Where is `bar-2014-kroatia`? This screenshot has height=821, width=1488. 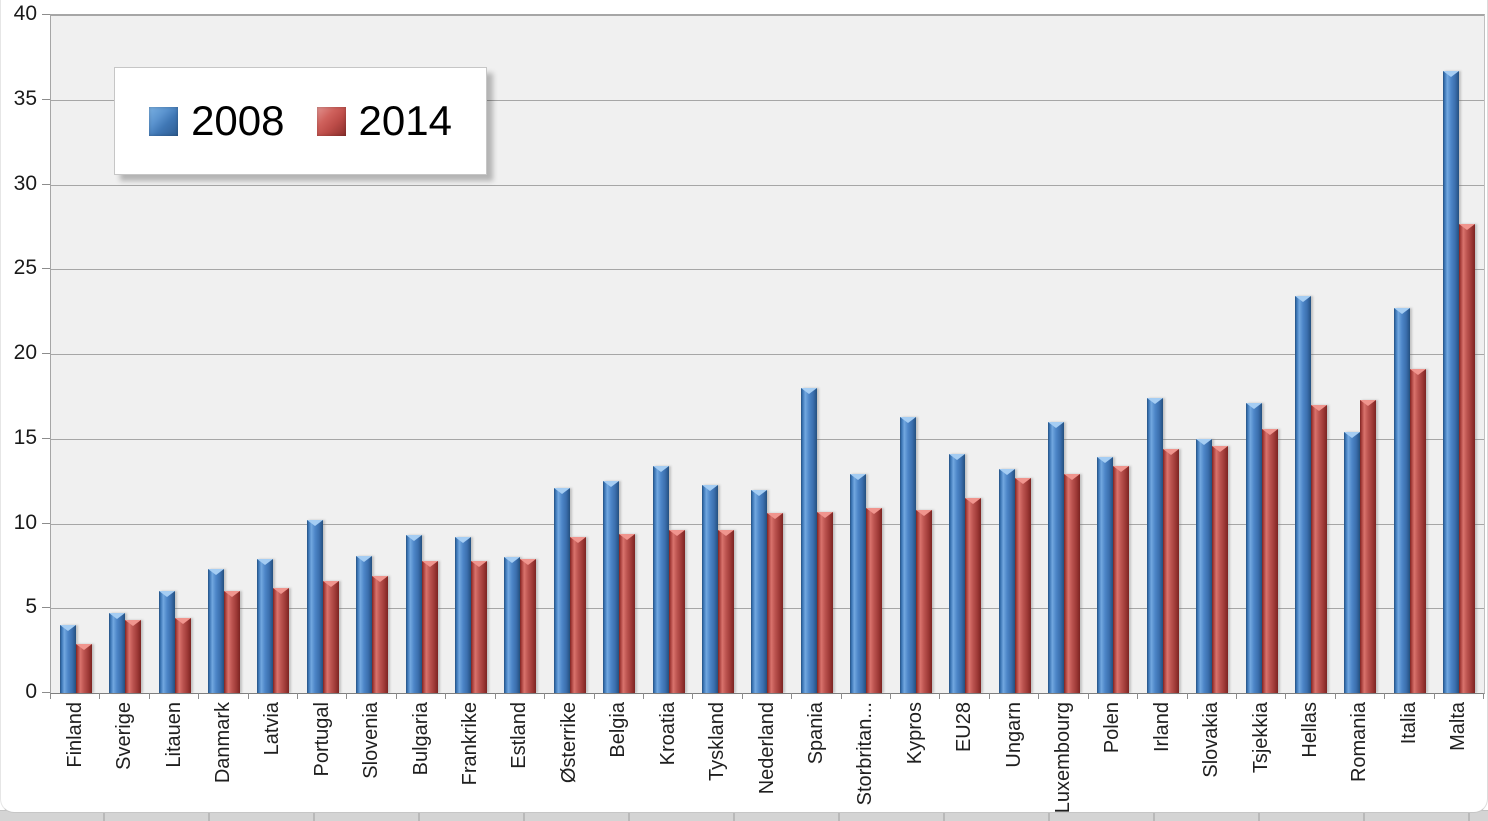
bar-2014-kroatia is located at coordinates (676, 611).